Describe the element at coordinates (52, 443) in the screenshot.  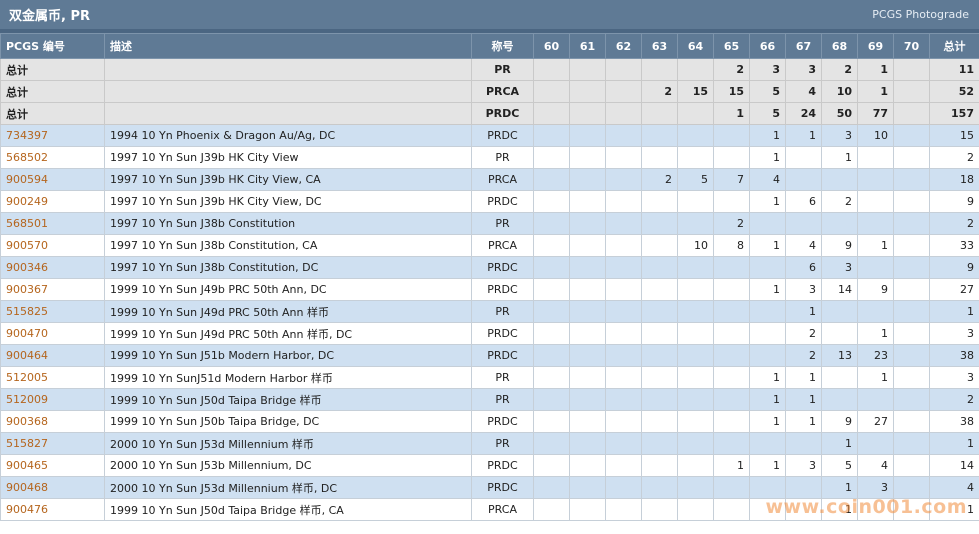
I see `pcgs-code-link: 515827` at that location.